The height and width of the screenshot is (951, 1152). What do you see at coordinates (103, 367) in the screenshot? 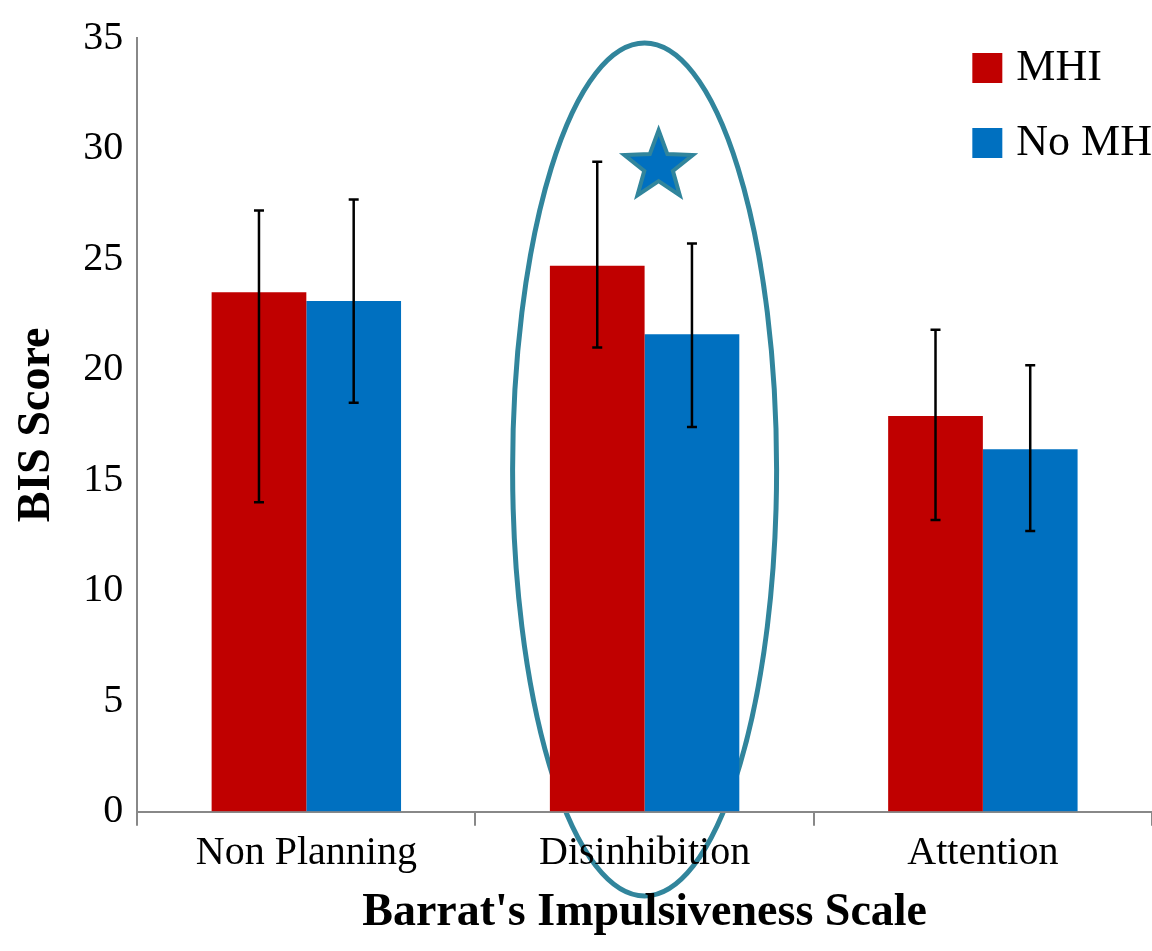
I see `y-tick-label: 20` at bounding box center [103, 367].